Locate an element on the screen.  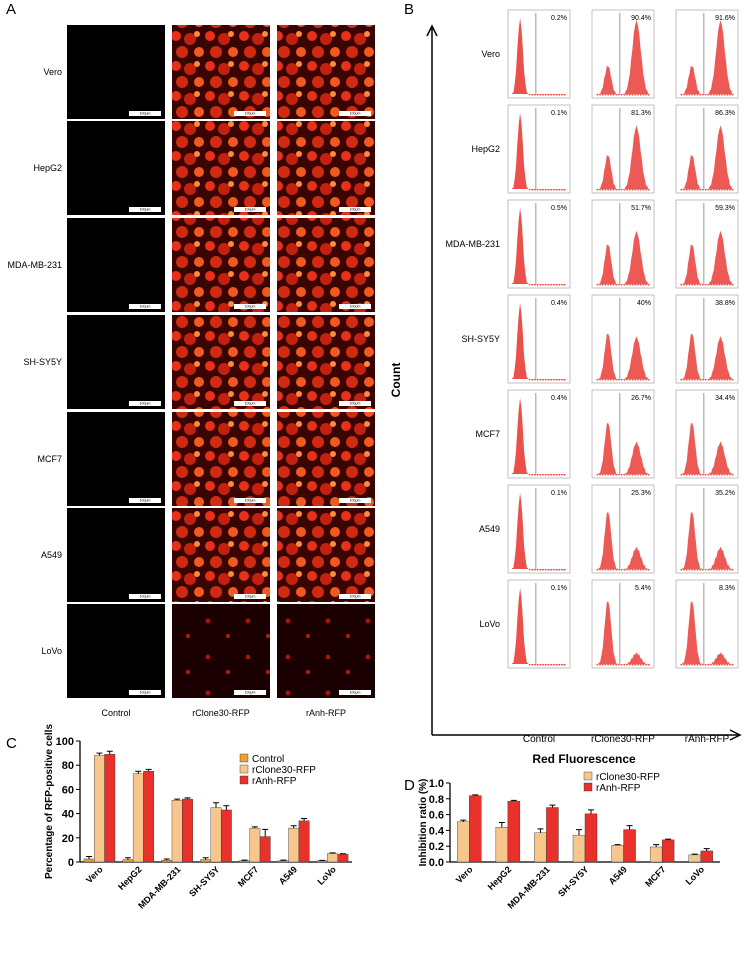
y-axis-title: Inhibition ratio (%) is located at coordinates (423, 823).